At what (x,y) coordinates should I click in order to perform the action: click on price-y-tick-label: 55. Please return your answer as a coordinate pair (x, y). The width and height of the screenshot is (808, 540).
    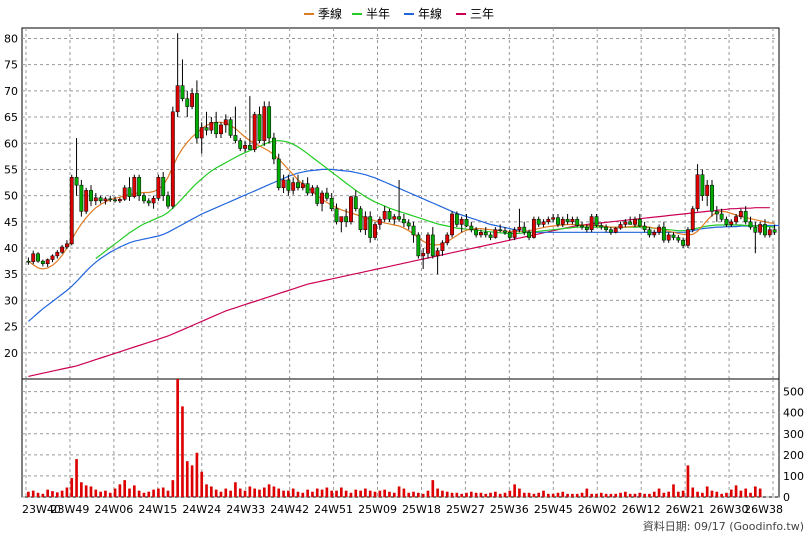
    Looking at the image, I should click on (11, 169).